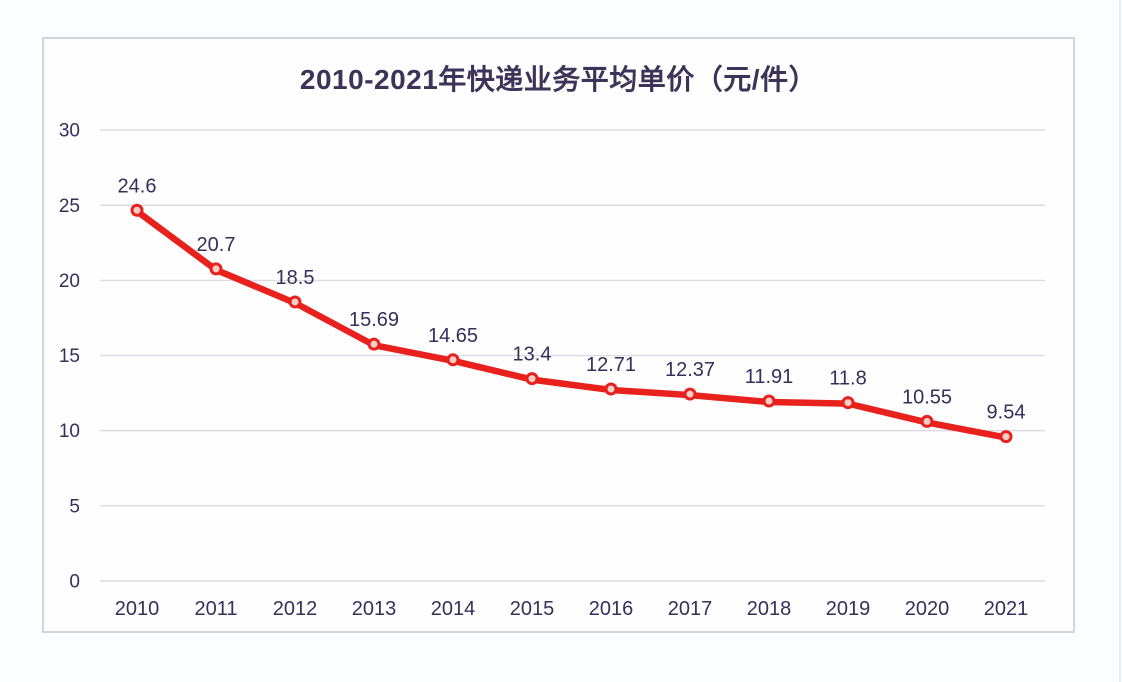 This screenshot has height=682, width=1122. I want to click on data-point-label: 24.6, so click(137, 186).